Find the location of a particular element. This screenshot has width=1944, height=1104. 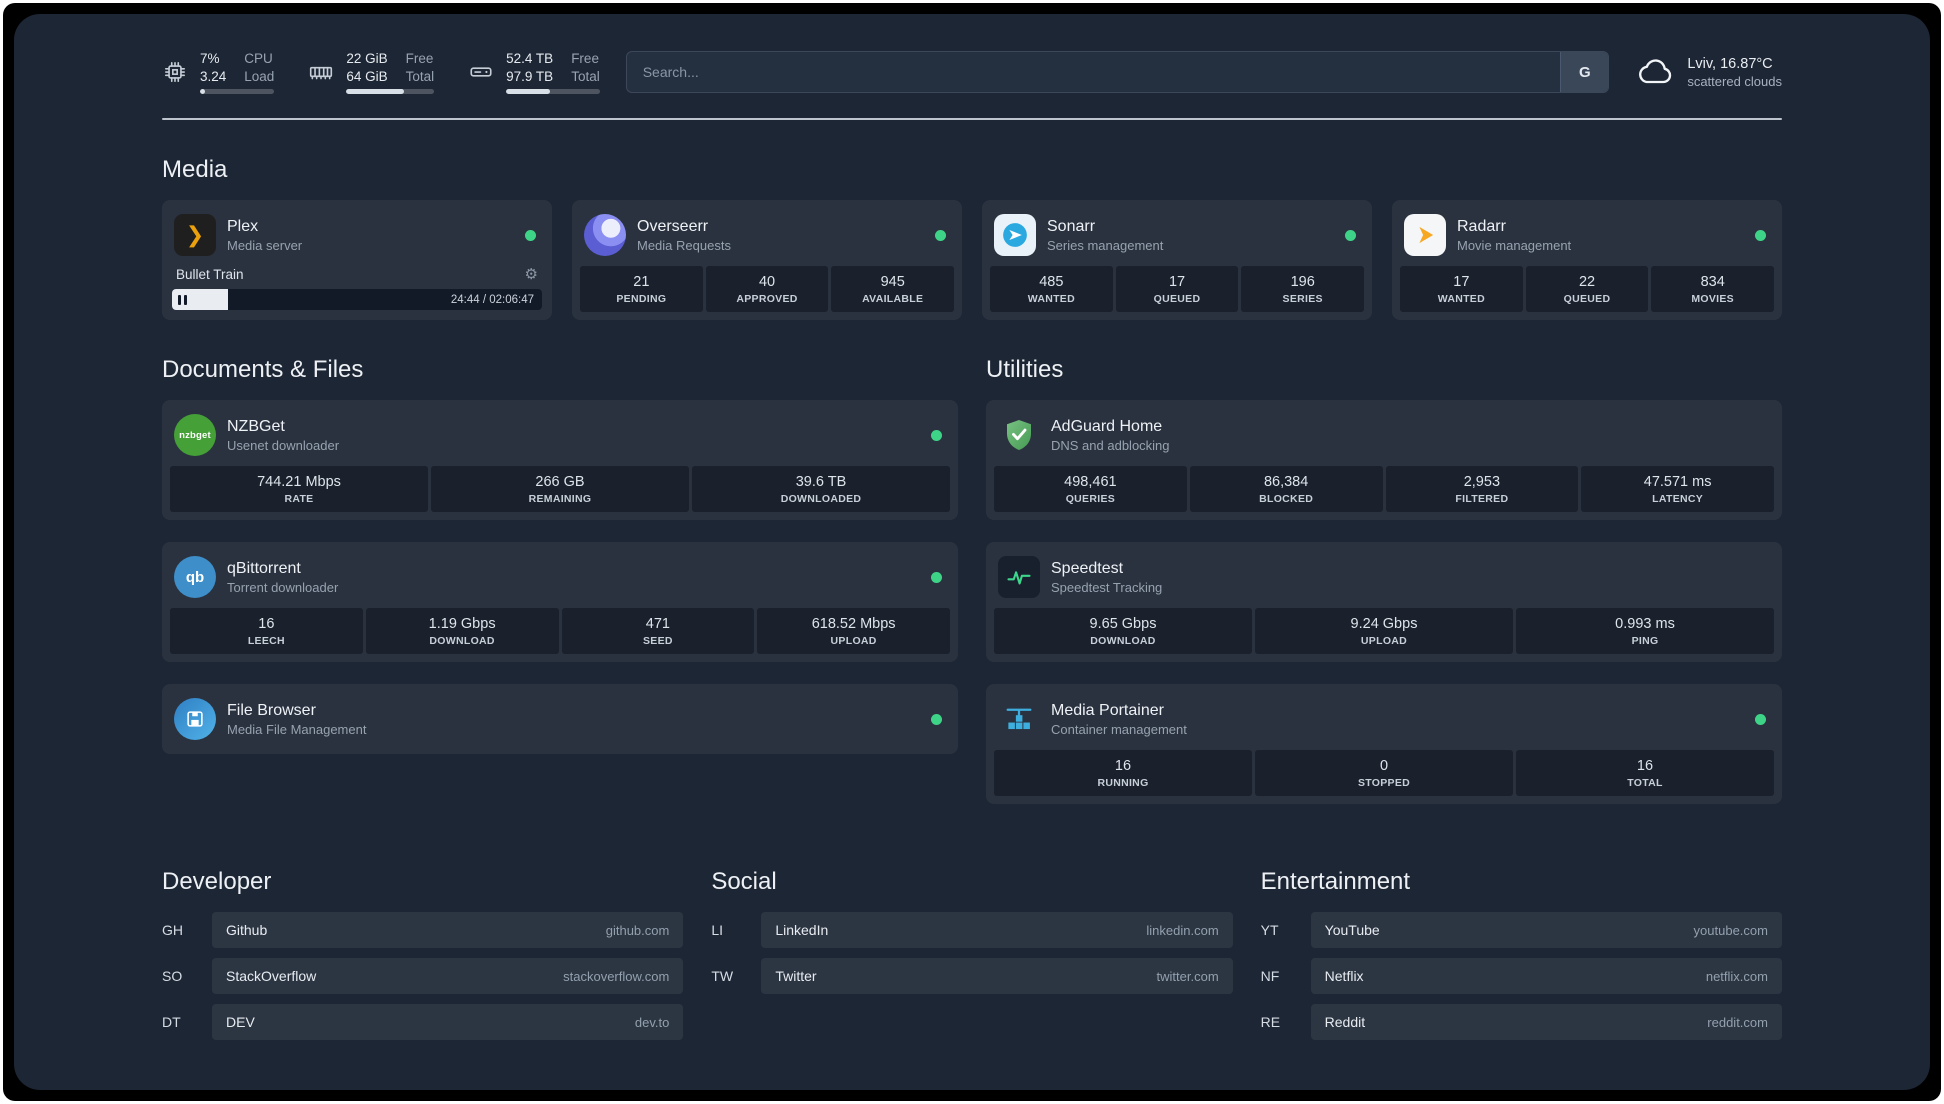

stat-value: 9.24 Gbps is located at coordinates (1384, 624).